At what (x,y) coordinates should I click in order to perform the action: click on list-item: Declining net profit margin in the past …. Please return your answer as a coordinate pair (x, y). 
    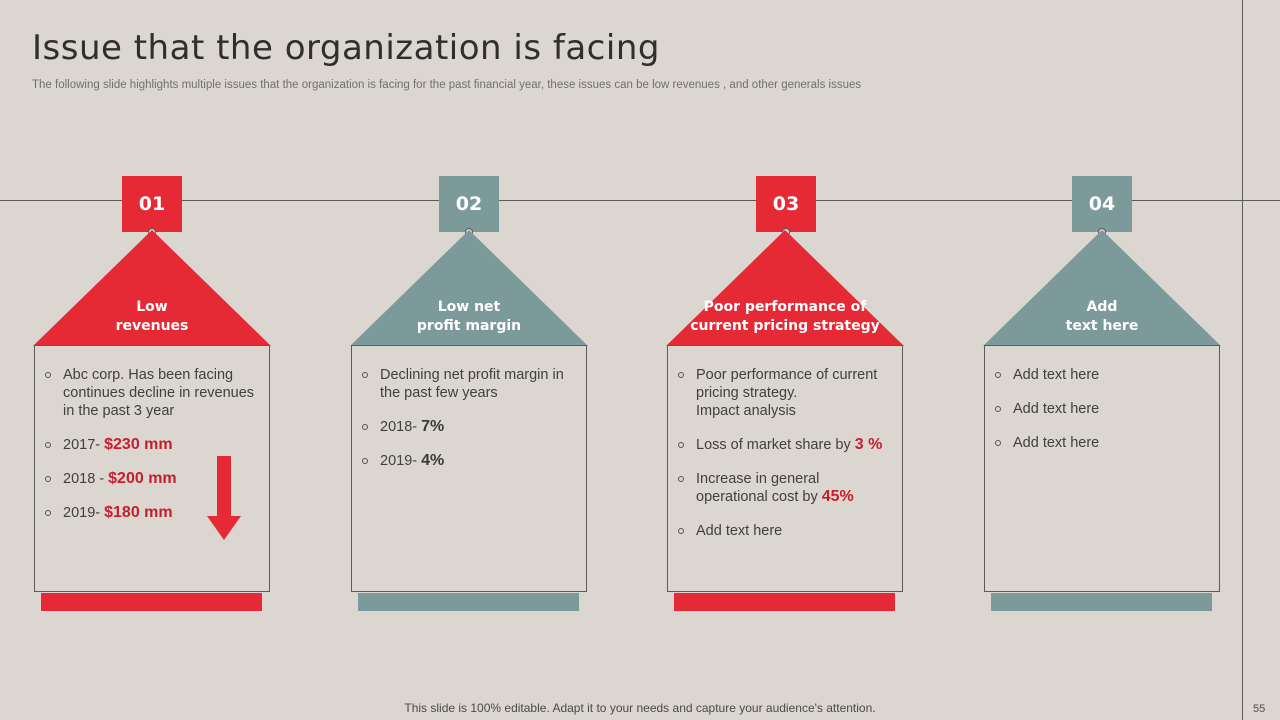
    Looking at the image, I should click on (469, 384).